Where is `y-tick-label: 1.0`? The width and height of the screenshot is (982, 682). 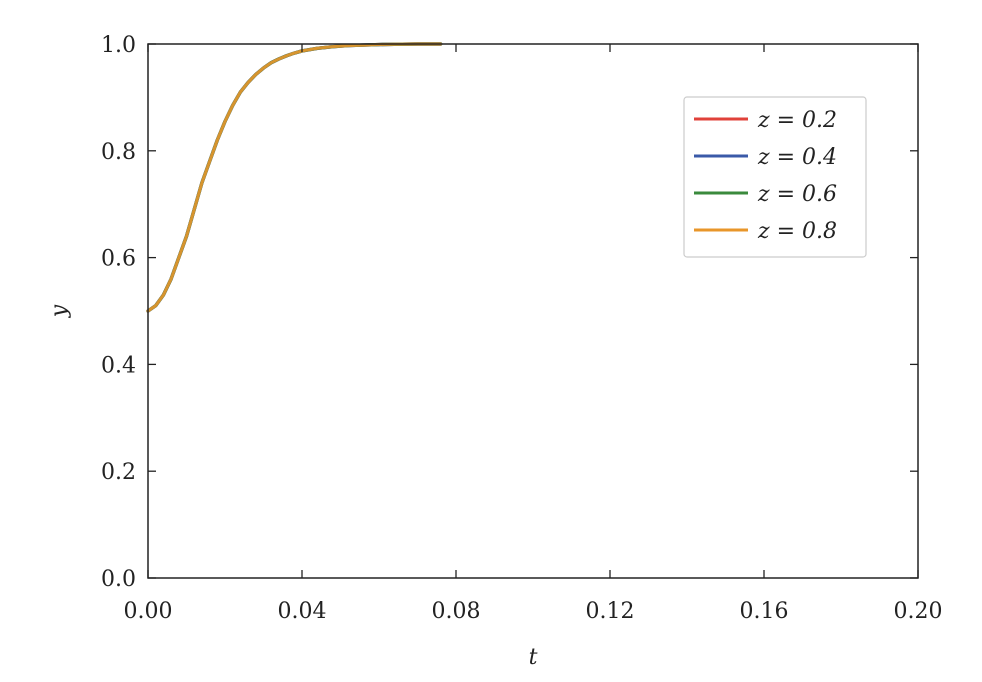 y-tick-label: 1.0 is located at coordinates (118, 45).